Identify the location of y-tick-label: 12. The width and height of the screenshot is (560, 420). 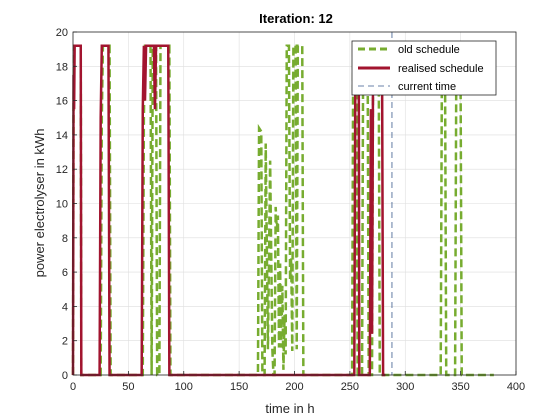
(62, 170).